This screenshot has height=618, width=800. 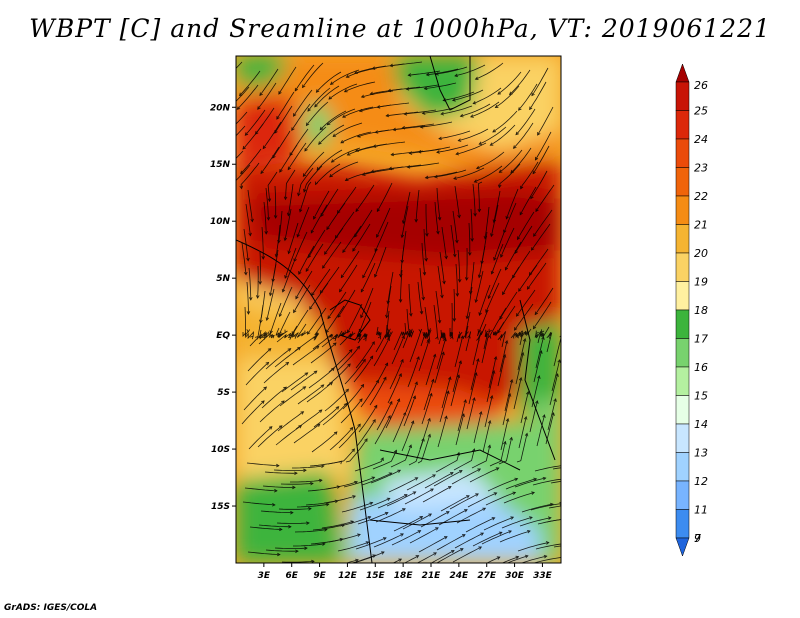 I want to click on border-south2, so click(x=420, y=522).